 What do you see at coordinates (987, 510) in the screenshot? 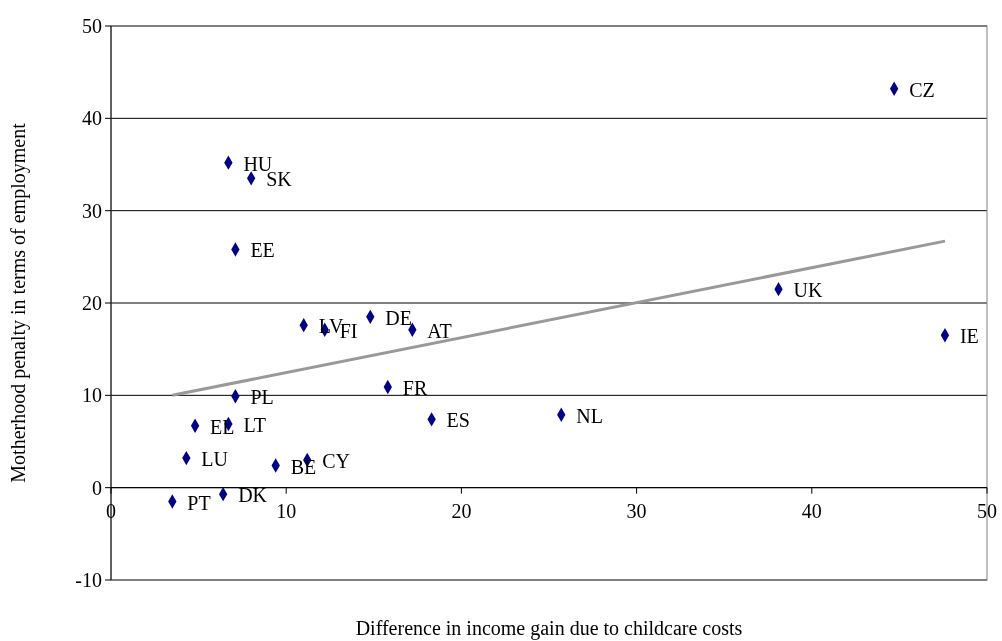
I see `x-tick-label: 50` at bounding box center [987, 510].